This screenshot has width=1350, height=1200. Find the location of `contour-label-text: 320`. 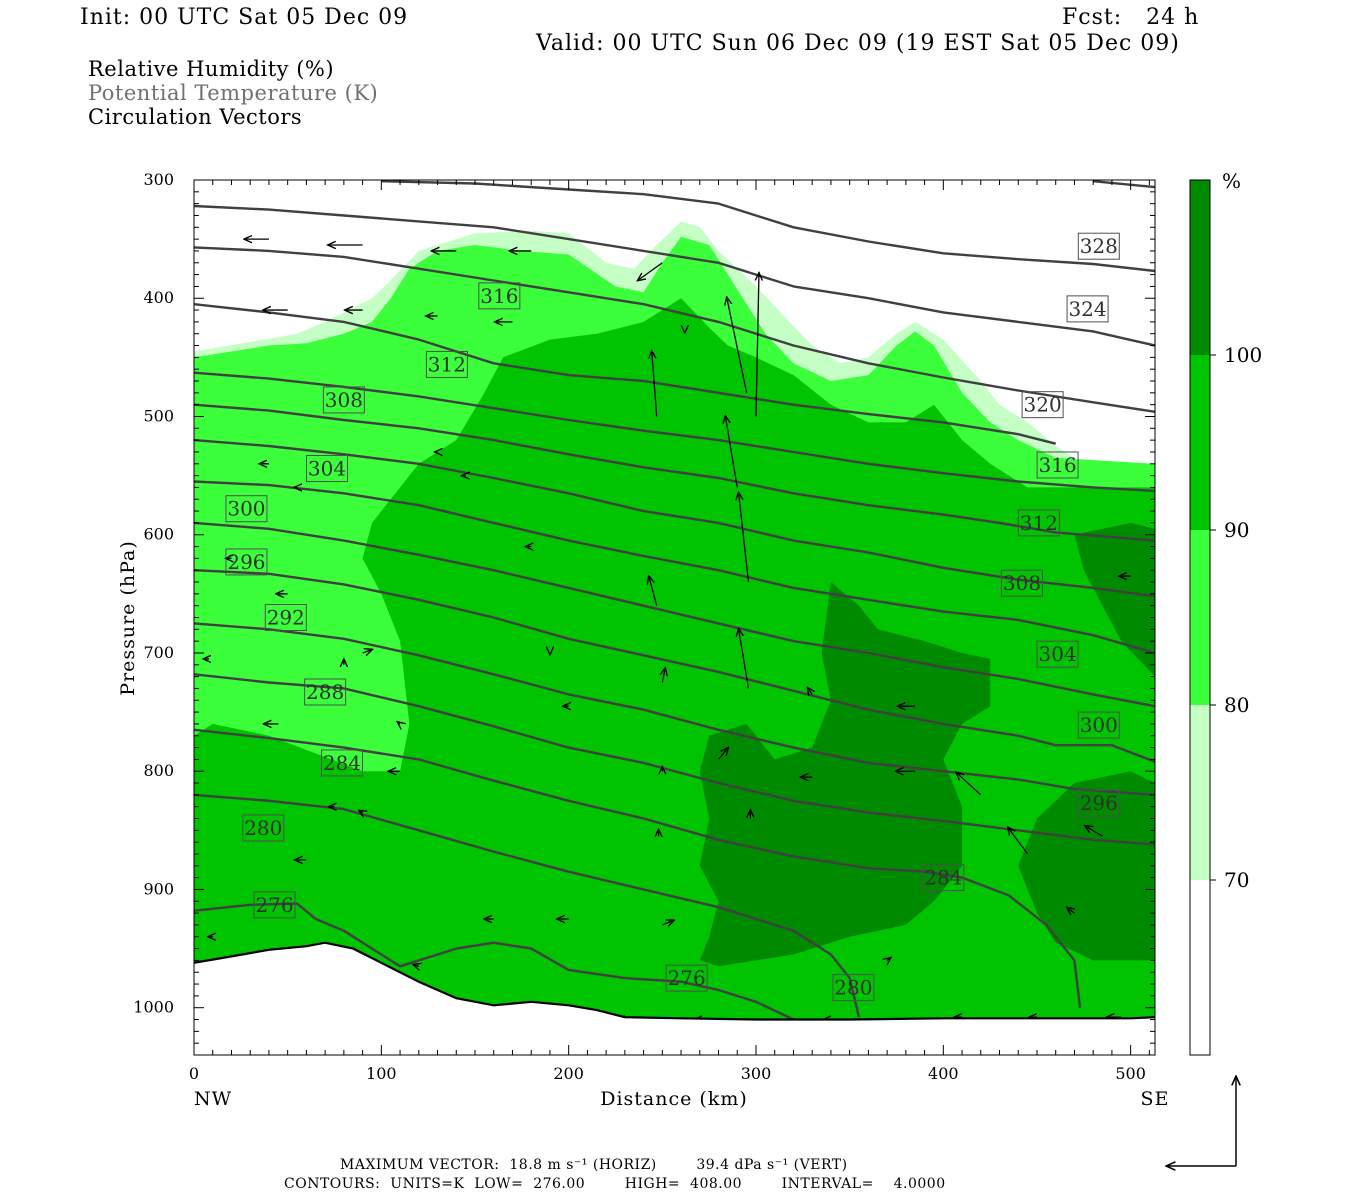

contour-label-text: 320 is located at coordinates (1043, 405).